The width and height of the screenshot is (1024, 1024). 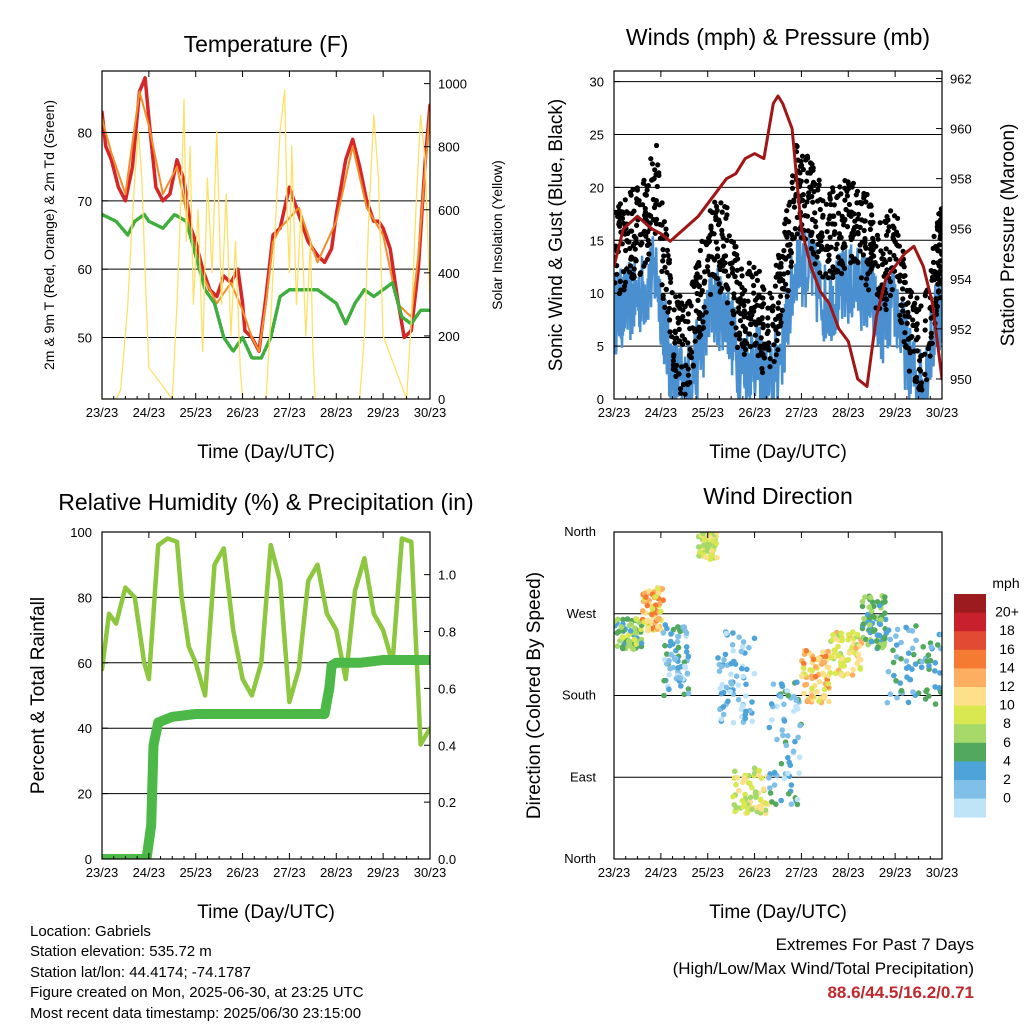 I want to click on plot-area, so click(x=778, y=674).